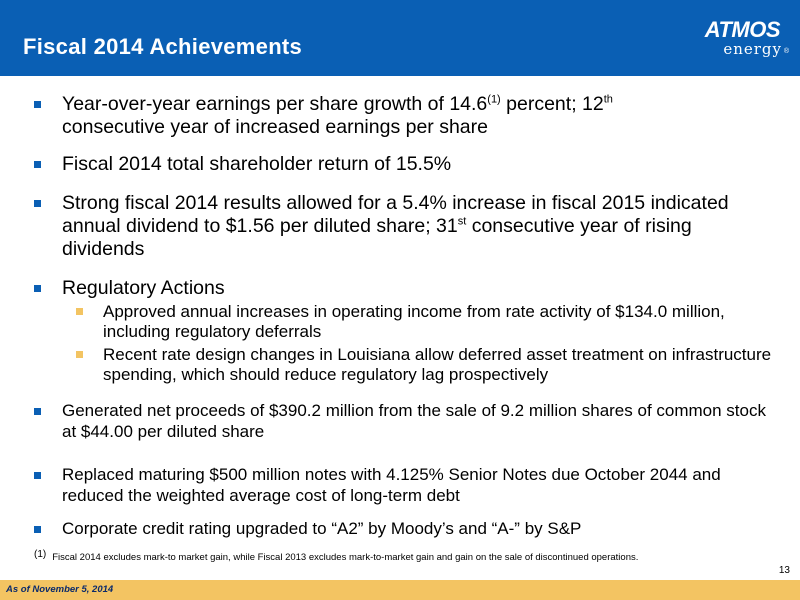 This screenshot has width=800, height=600. What do you see at coordinates (784, 570) in the screenshot?
I see `page-number: 13` at bounding box center [784, 570].